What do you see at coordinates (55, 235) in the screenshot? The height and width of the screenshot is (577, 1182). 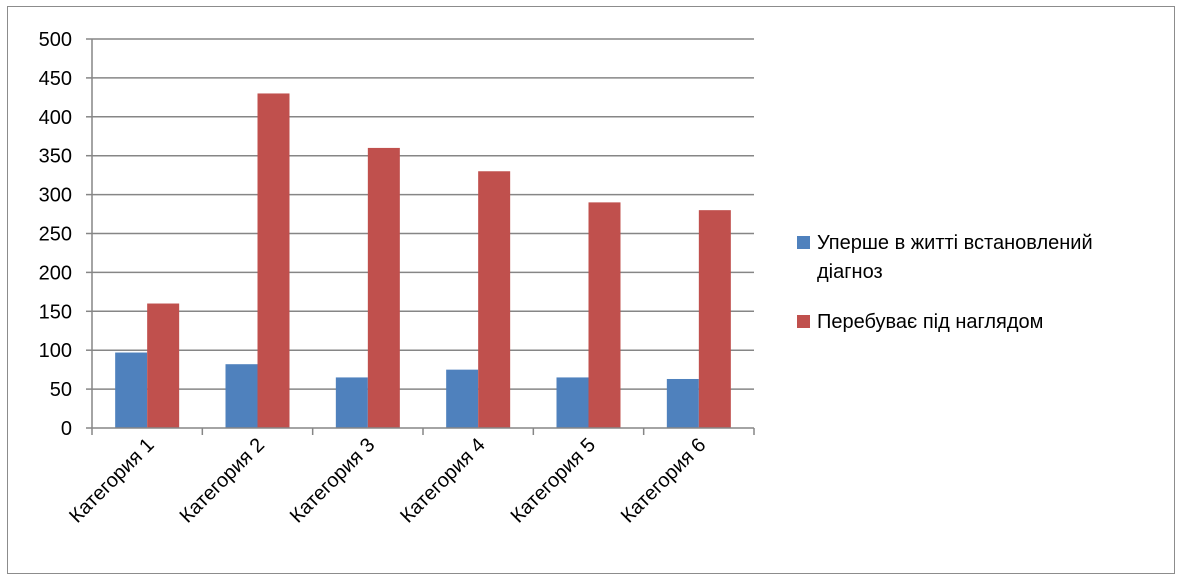 I see `y-tick-label: 250` at bounding box center [55, 235].